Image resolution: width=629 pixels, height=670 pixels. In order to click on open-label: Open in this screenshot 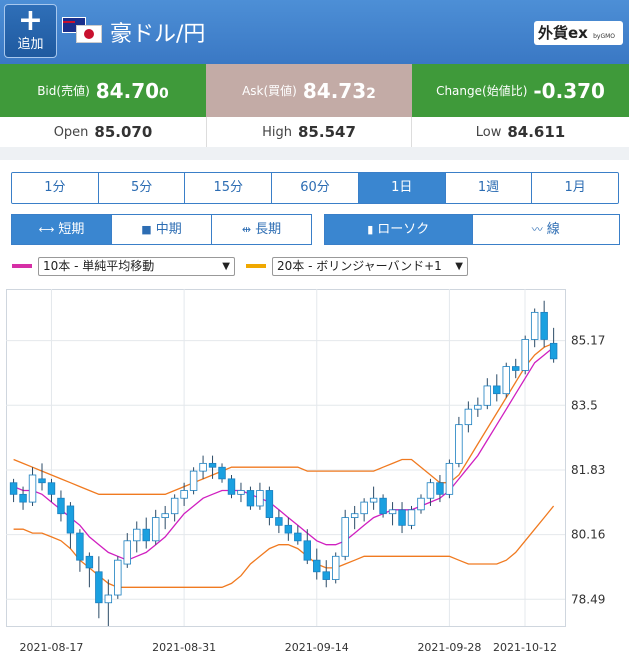, I will do `click(71, 132)`.